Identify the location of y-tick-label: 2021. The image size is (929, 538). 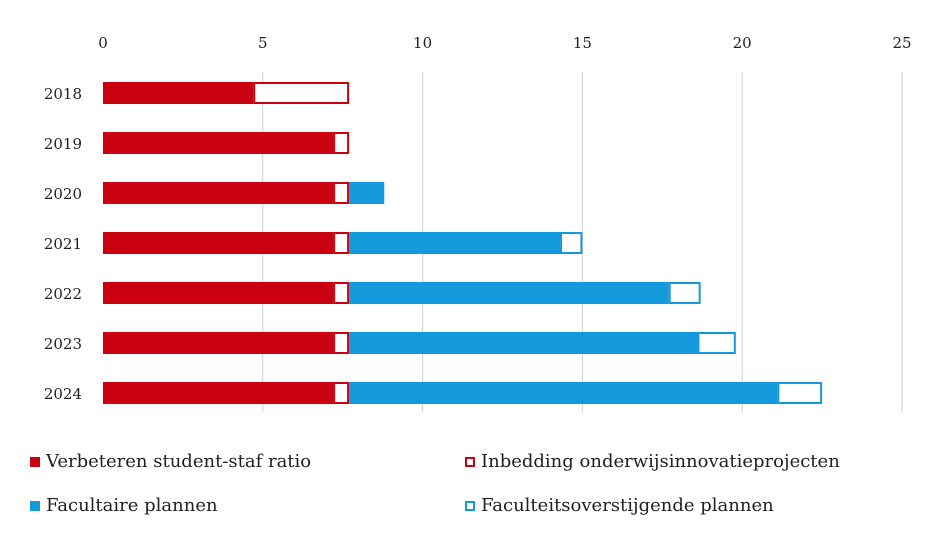
(63, 244).